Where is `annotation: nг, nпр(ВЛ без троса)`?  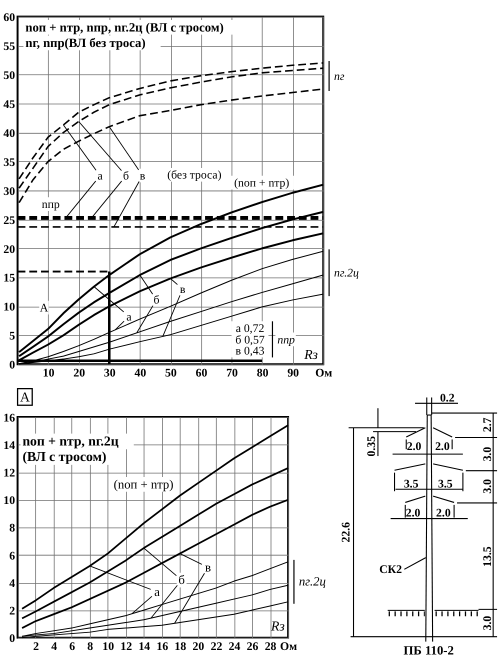 annotation: nг, nпр(ВЛ без троса) is located at coordinates (85, 43).